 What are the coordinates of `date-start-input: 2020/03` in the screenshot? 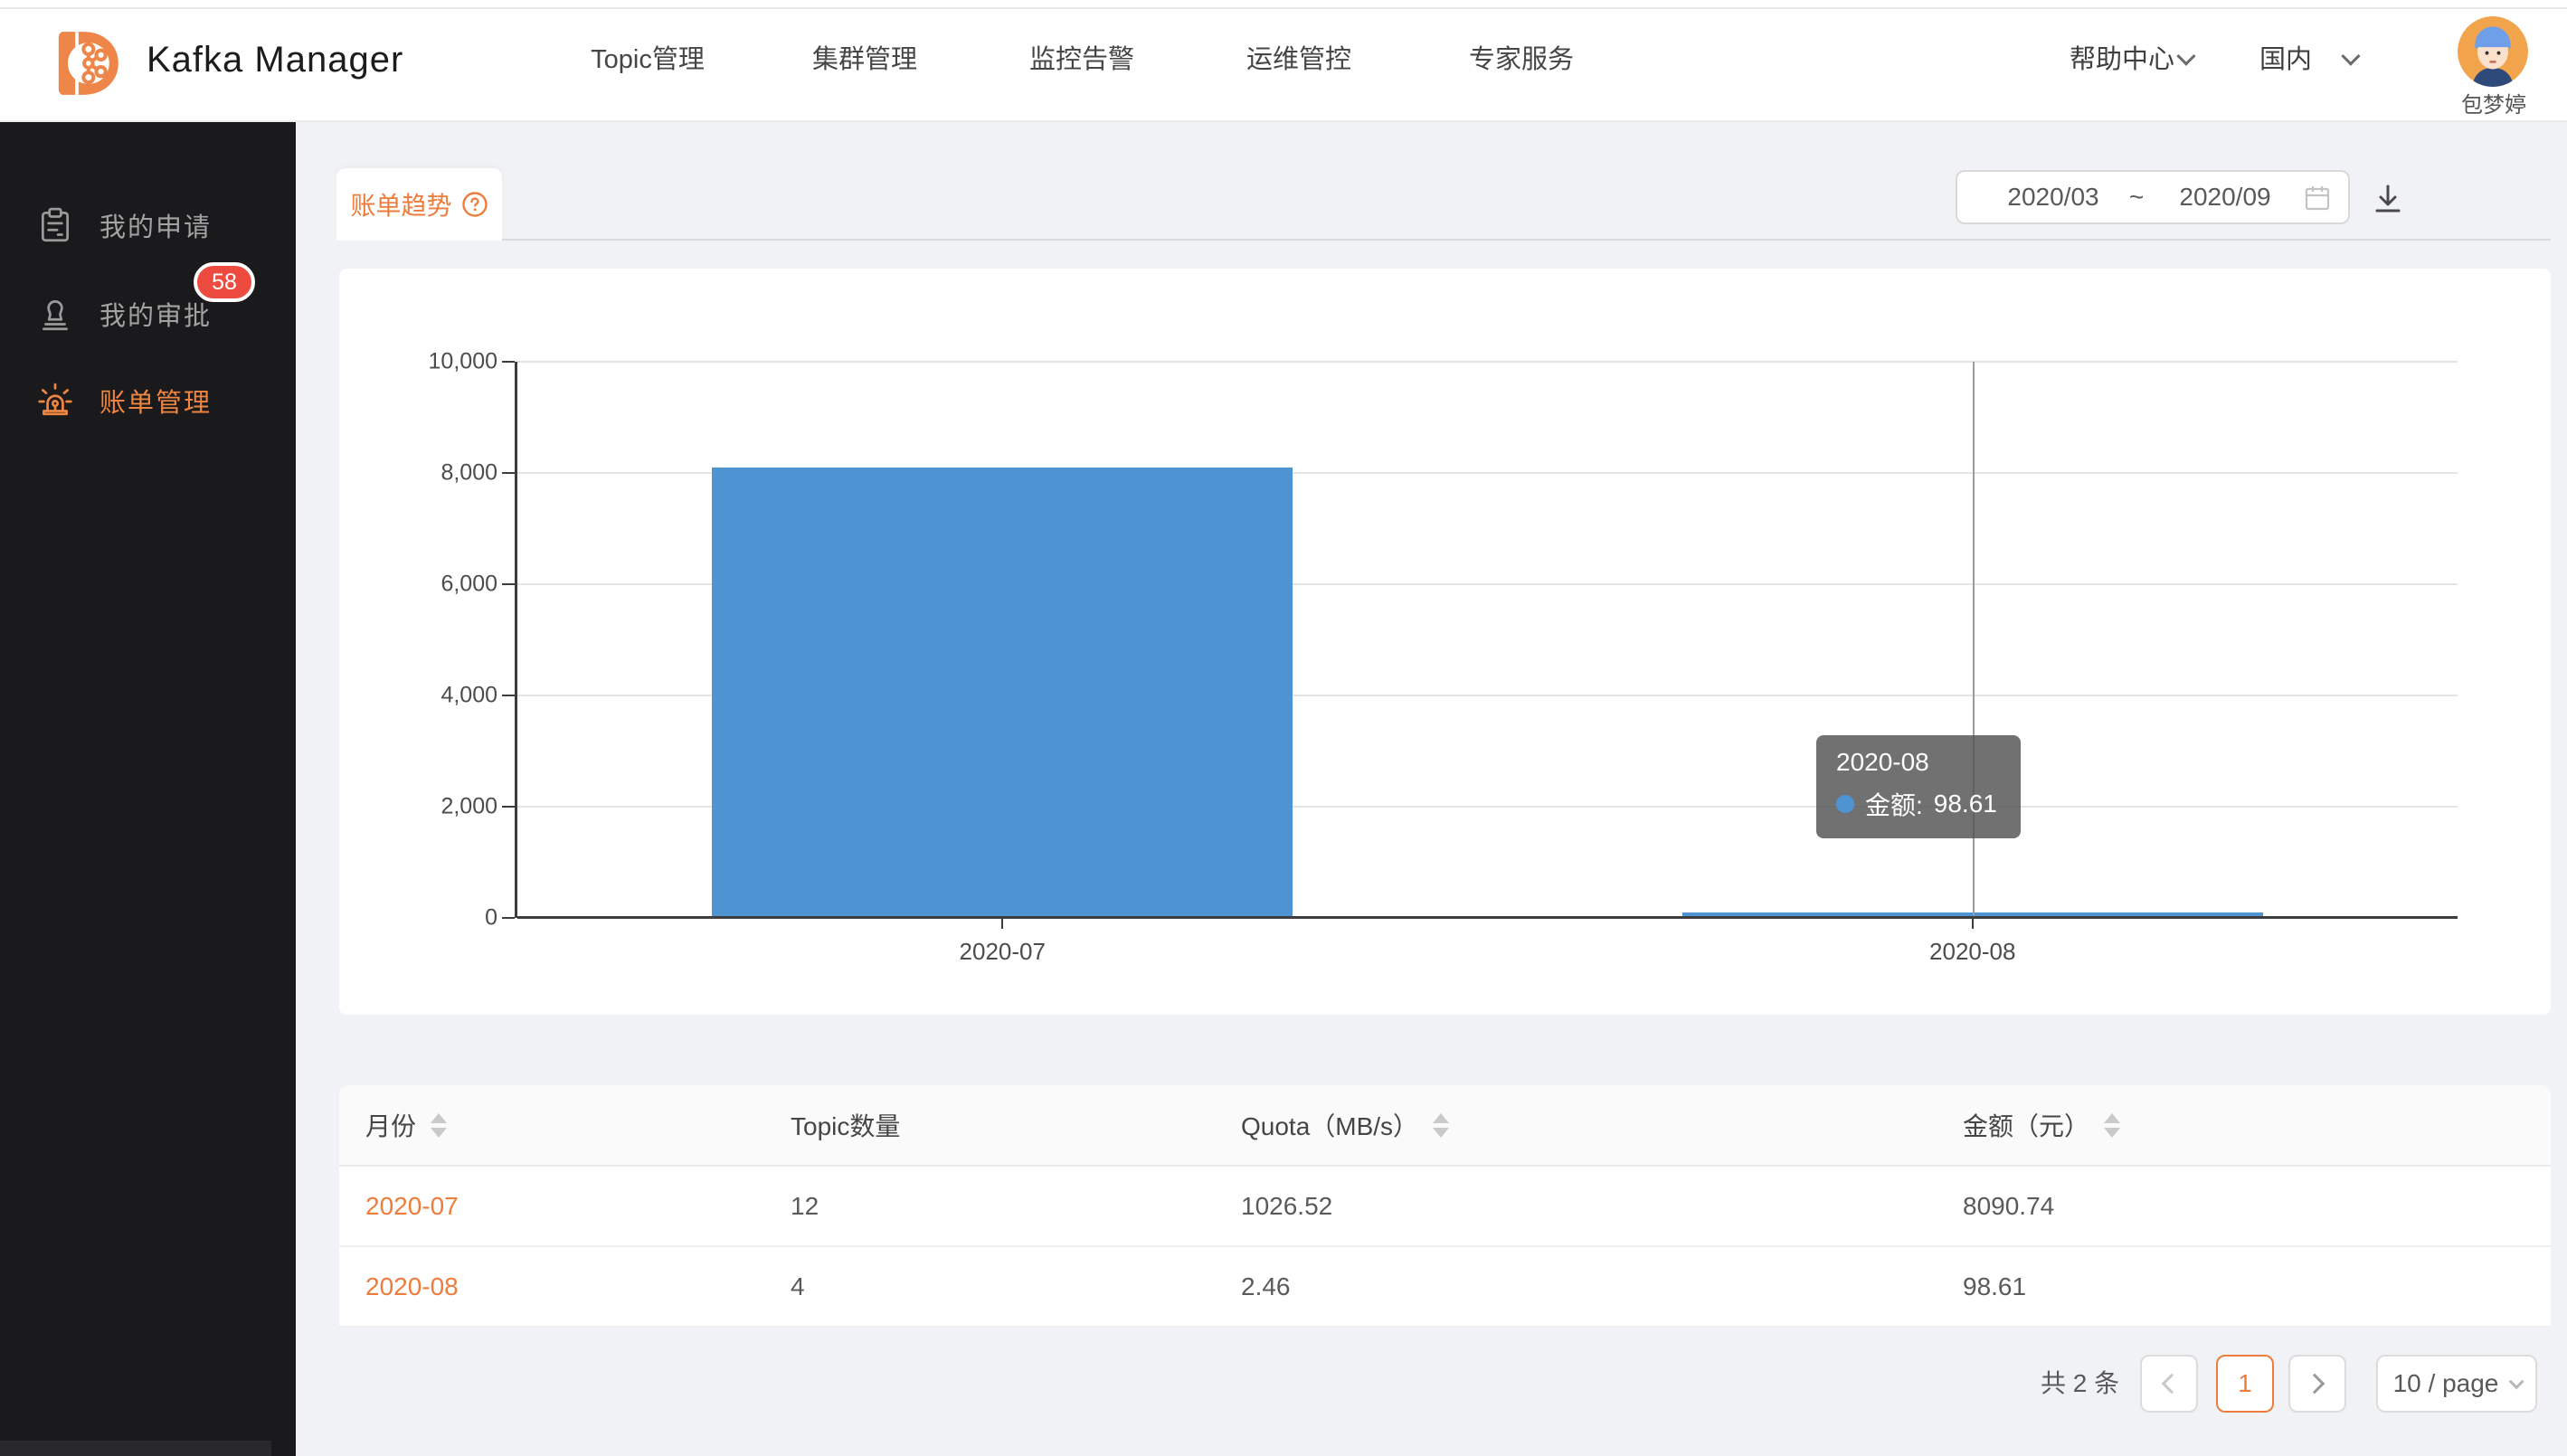 It's located at (2053, 197).